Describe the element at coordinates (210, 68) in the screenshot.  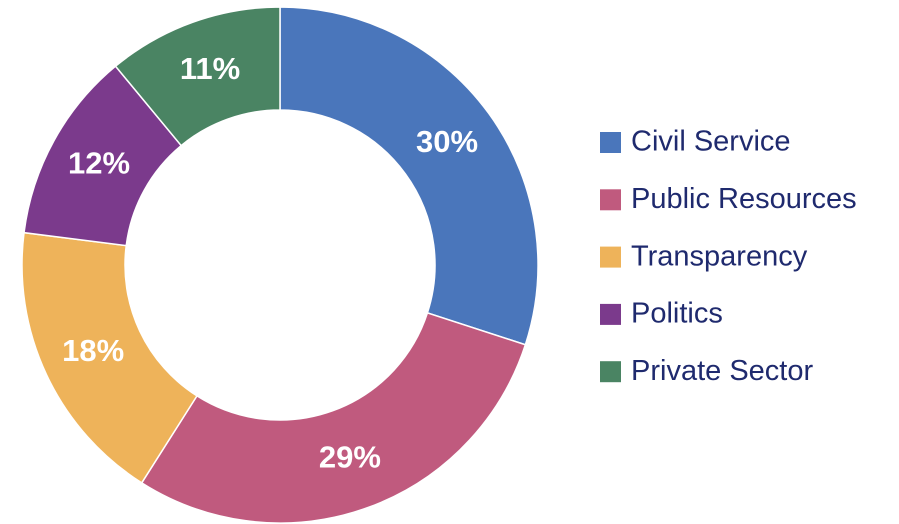
I see `data-label: 11%` at that location.